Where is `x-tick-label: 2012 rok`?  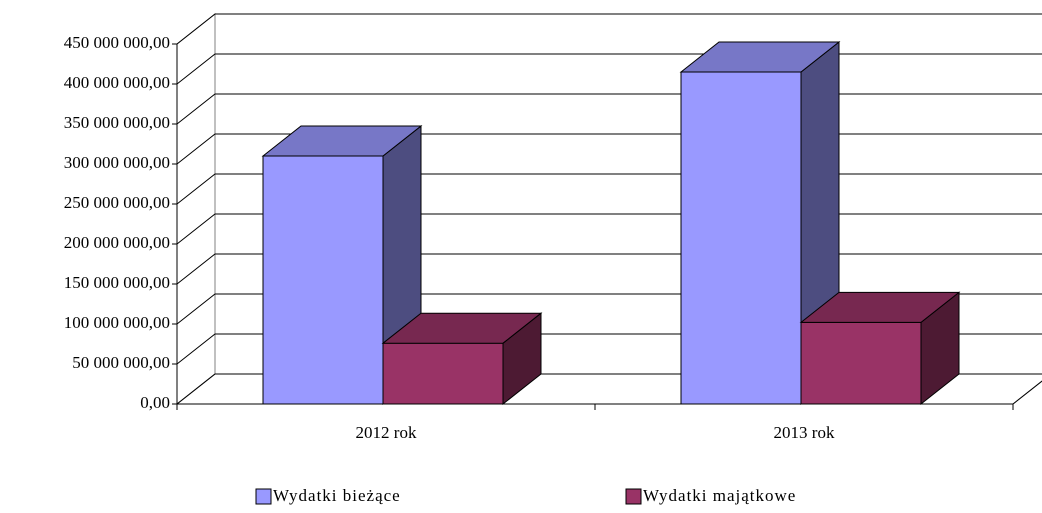
x-tick-label: 2012 rok is located at coordinates (386, 432).